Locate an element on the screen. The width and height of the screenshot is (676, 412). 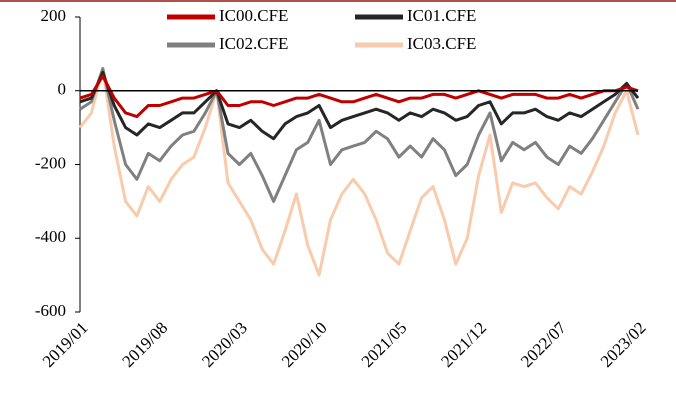
x-tick-label: 2020/10 is located at coordinates (304, 344).